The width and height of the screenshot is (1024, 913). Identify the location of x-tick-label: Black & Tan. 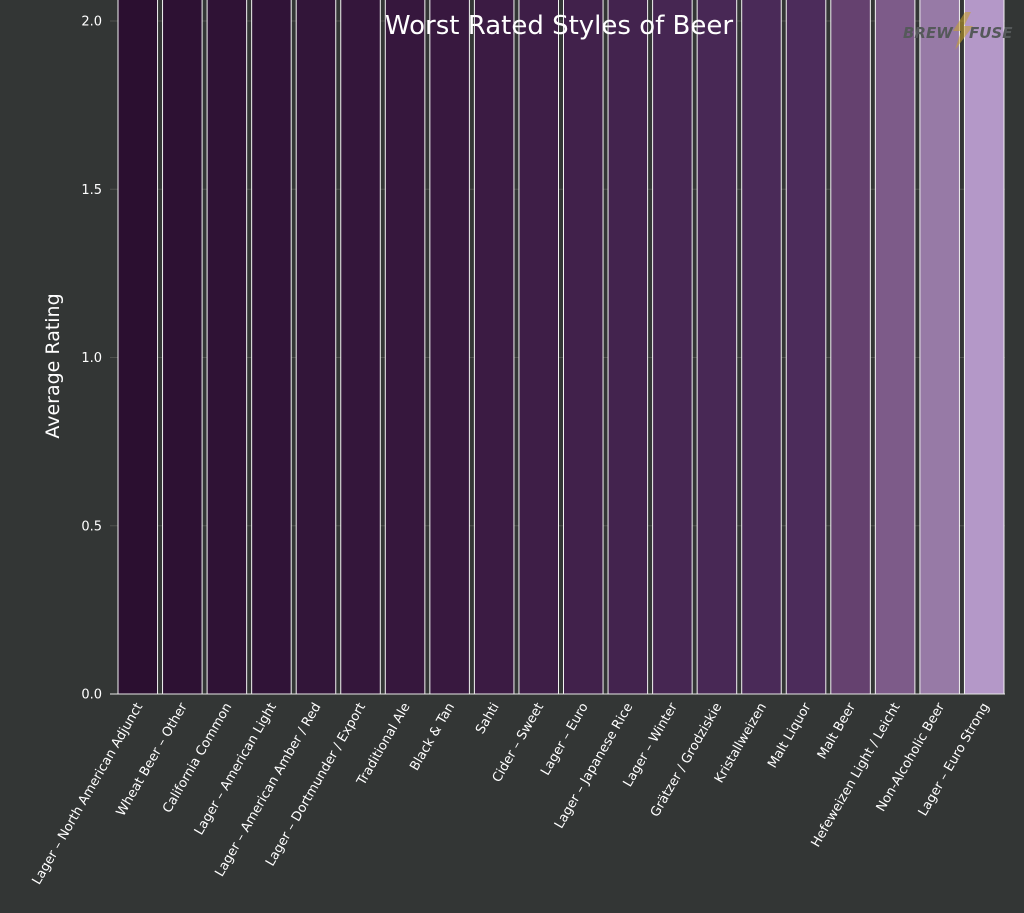
(432, 737).